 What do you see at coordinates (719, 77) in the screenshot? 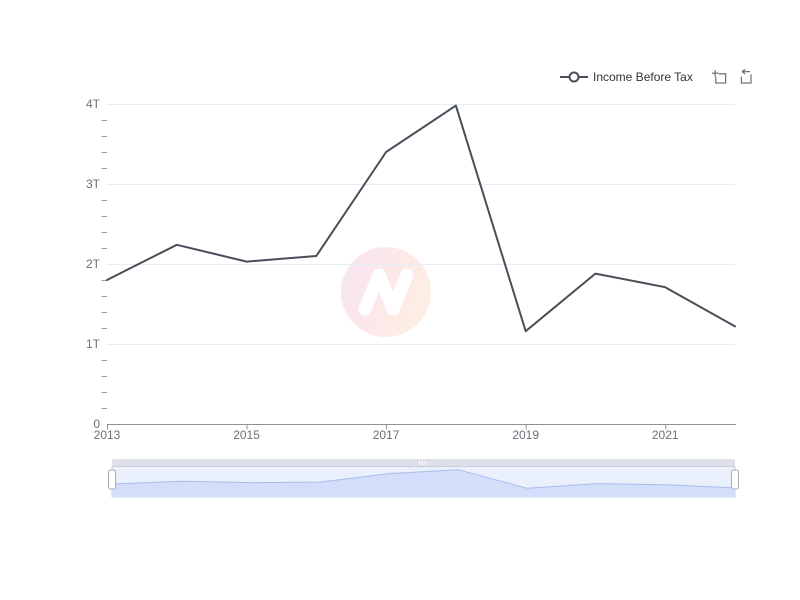
I see `data-zoom-icon` at bounding box center [719, 77].